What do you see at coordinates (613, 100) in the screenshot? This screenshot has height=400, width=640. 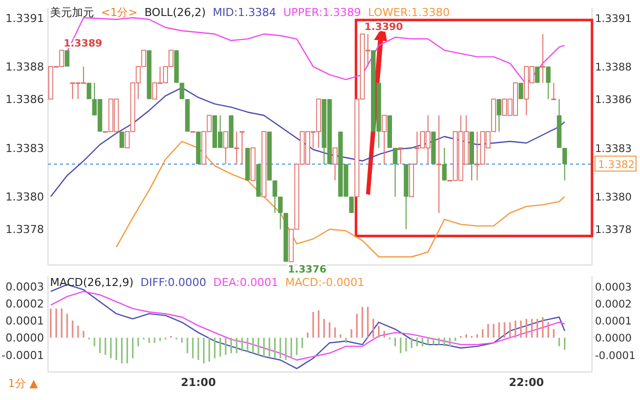 I see `y2-tick-label: 1.3386` at bounding box center [613, 100].